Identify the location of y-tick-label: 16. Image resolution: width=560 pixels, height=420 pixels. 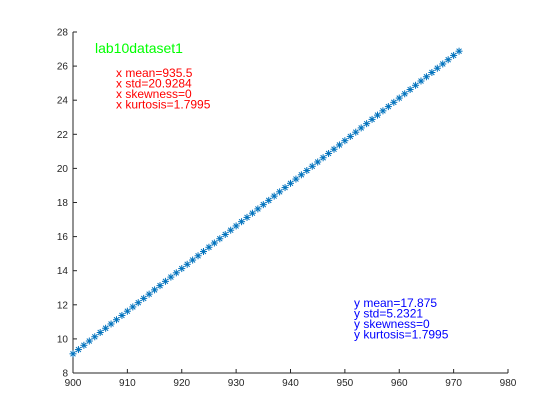
(63, 237).